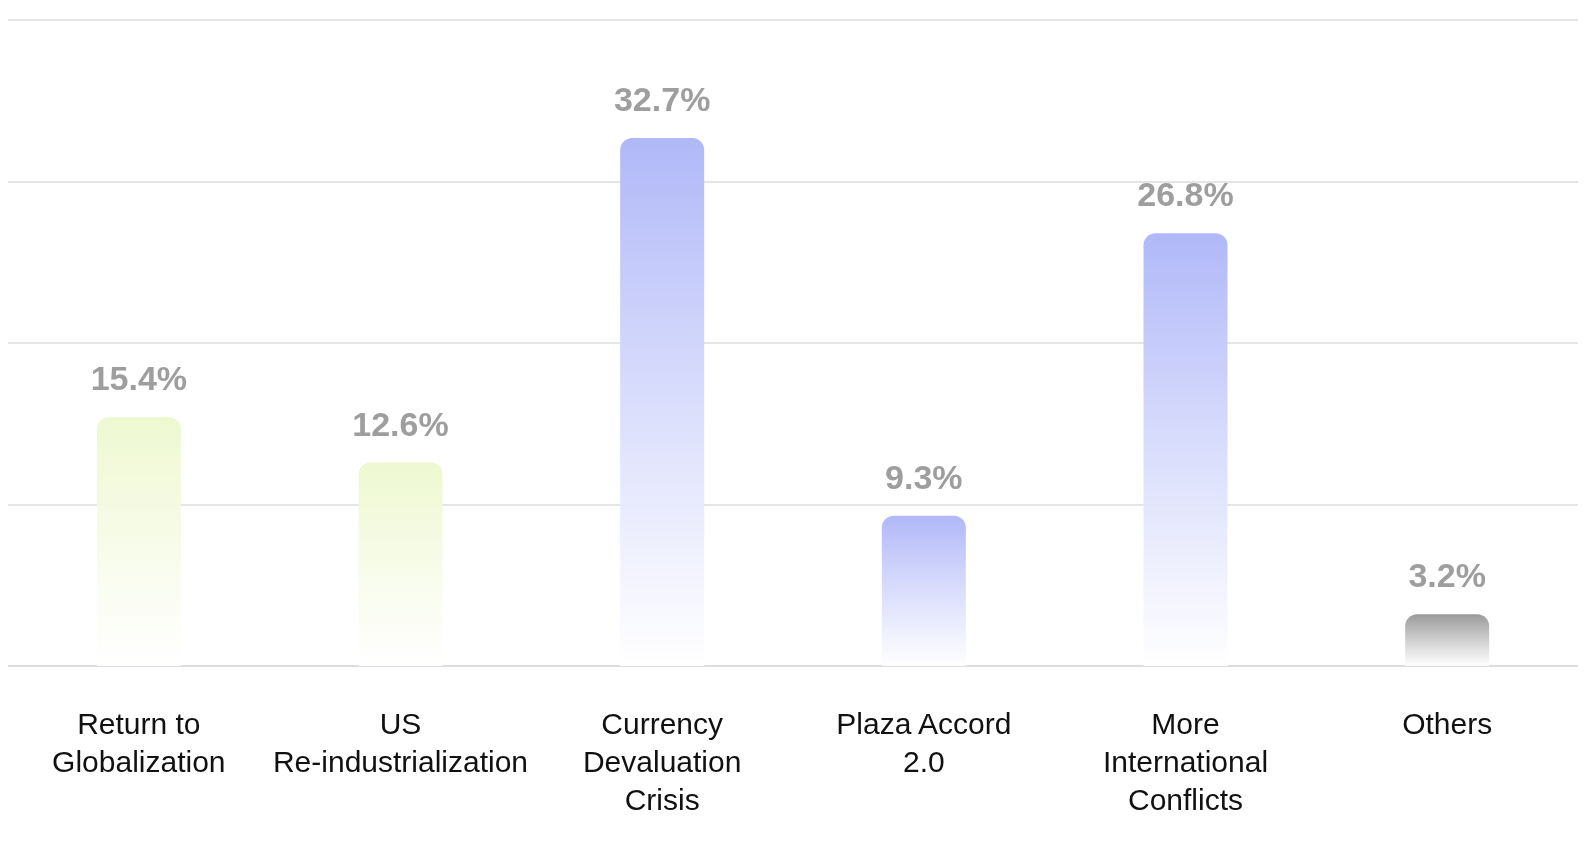 Image resolution: width=1586 pixels, height=854 pixels. What do you see at coordinates (400, 742) in the screenshot?
I see `x-tick-label: US Re-industrialization` at bounding box center [400, 742].